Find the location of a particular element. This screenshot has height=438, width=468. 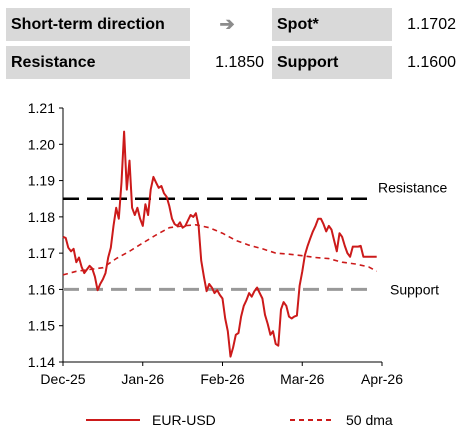

x-tick-label: Dec-25 is located at coordinates (62, 379).